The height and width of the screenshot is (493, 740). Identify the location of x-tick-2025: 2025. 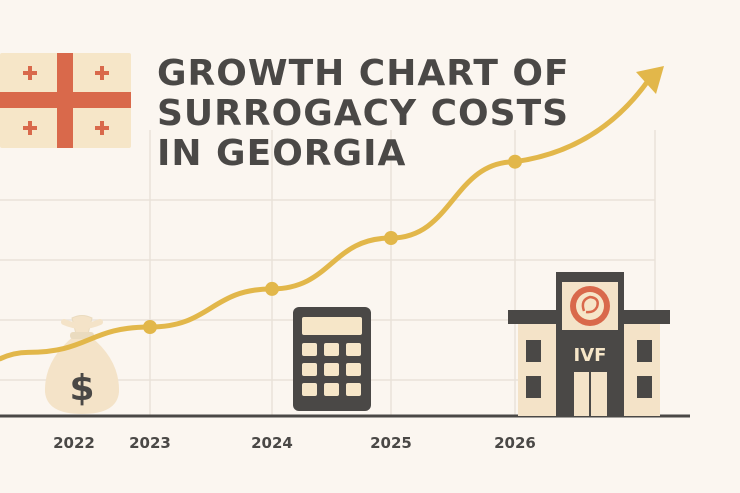
(391, 443).